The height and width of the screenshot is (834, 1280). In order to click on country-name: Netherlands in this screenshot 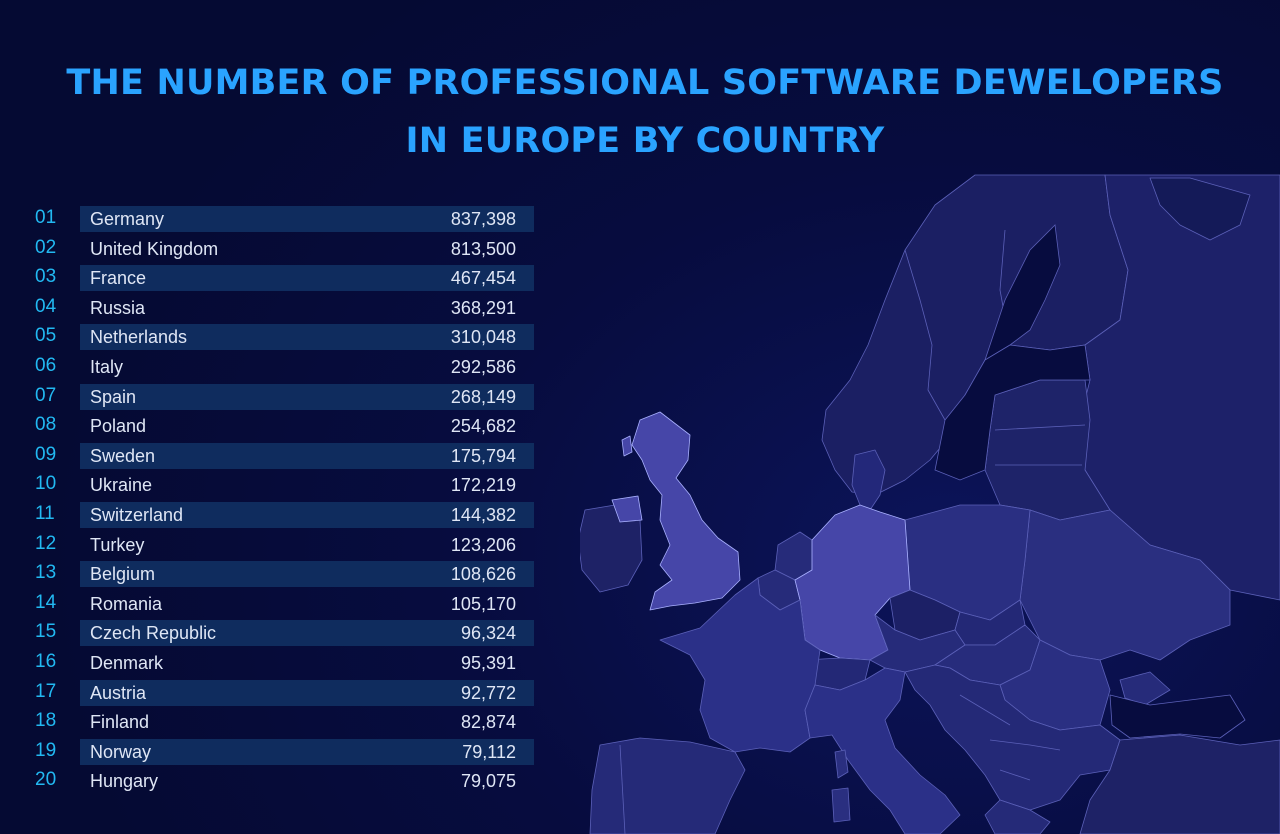, I will do `click(139, 337)`.